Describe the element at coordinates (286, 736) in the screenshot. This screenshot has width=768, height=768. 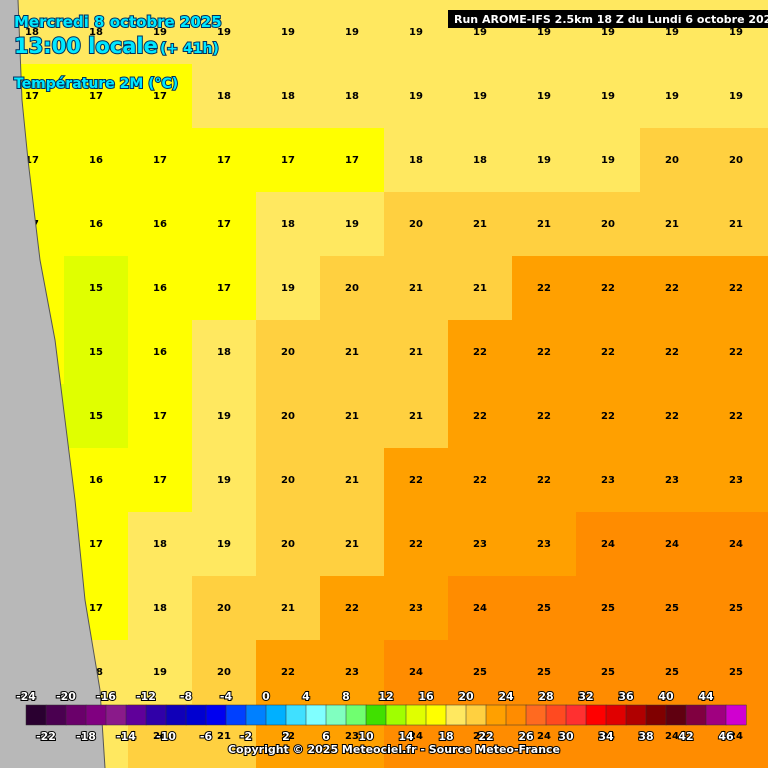
I see `colorbar-label: 2` at that location.